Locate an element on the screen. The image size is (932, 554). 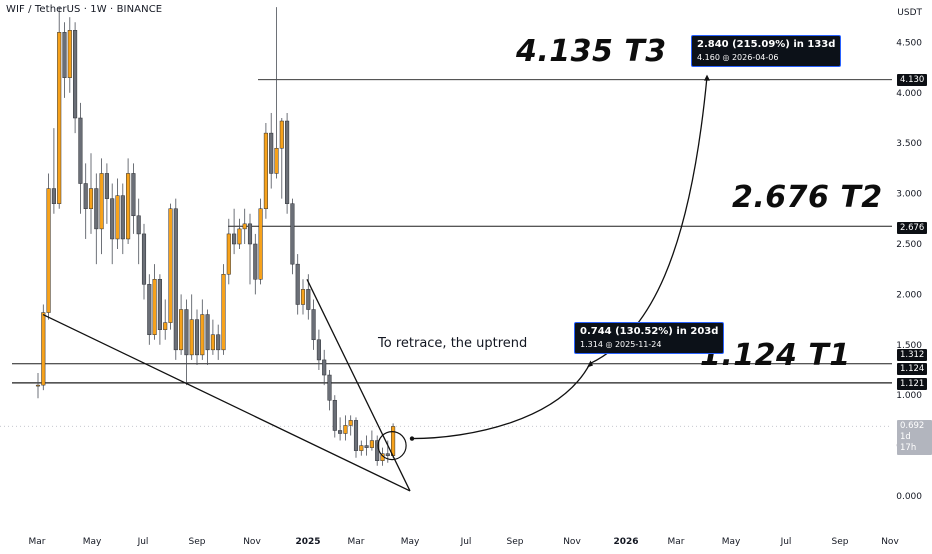
price-tag-4130: 4.130 is located at coordinates (912, 80).